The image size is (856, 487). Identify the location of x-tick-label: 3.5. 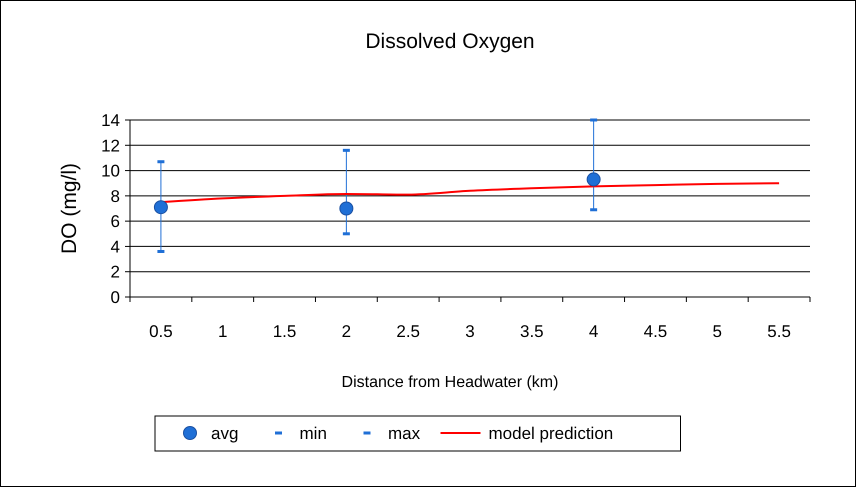
(532, 331).